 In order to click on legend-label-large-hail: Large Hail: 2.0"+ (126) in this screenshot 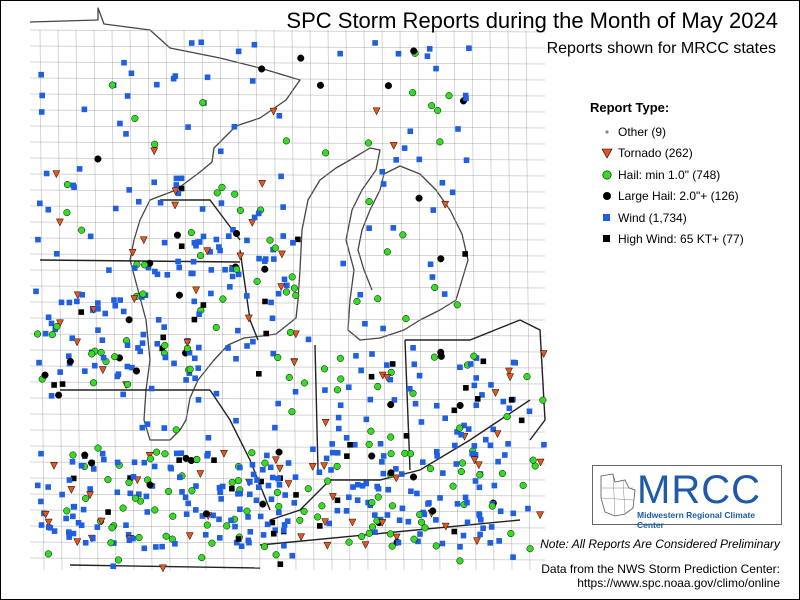, I will do `click(678, 196)`.